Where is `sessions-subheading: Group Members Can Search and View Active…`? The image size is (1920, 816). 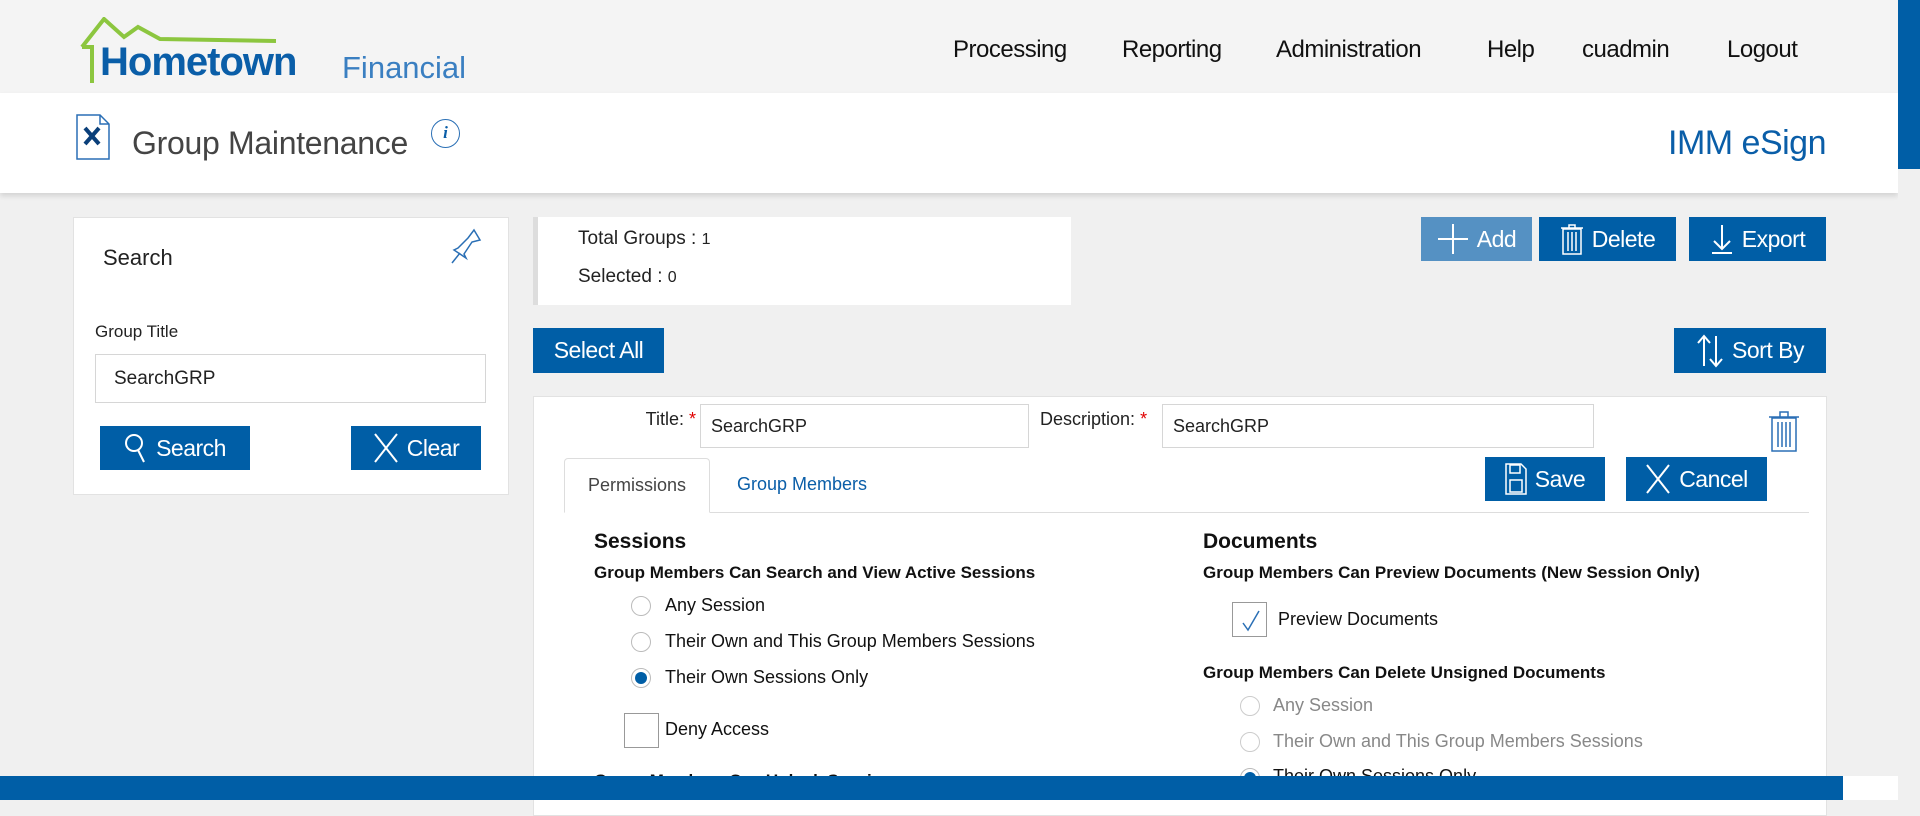 sessions-subheading: Group Members Can Search and View Active… is located at coordinates (815, 572).